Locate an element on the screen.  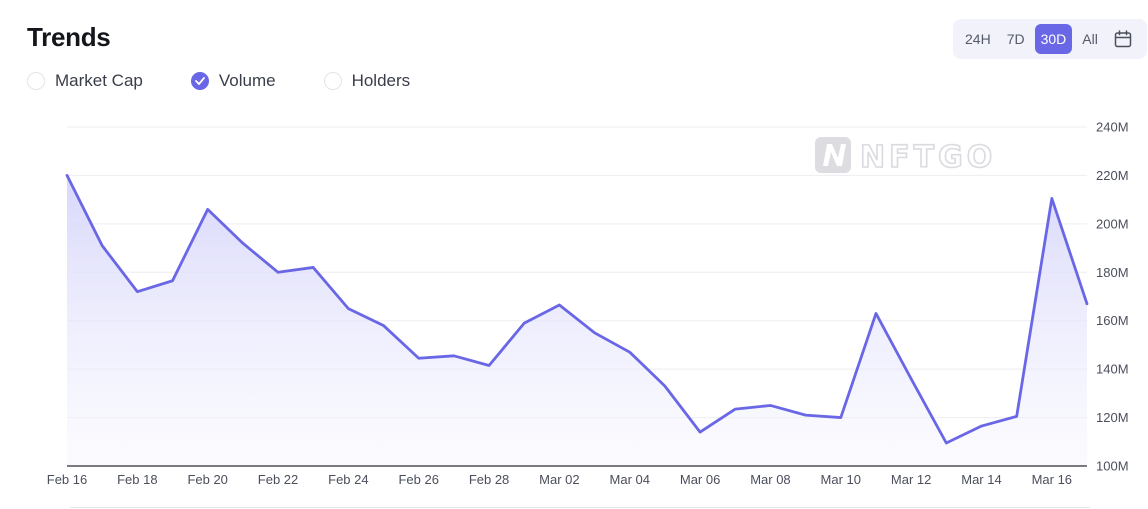
x-tick-label: Feb 18 is located at coordinates (137, 479).